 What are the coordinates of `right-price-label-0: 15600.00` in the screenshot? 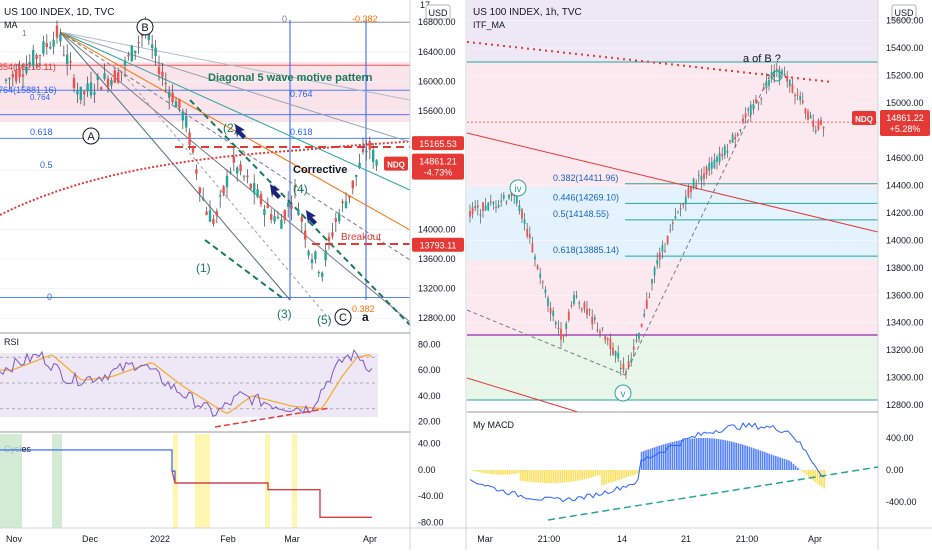 It's located at (905, 21).